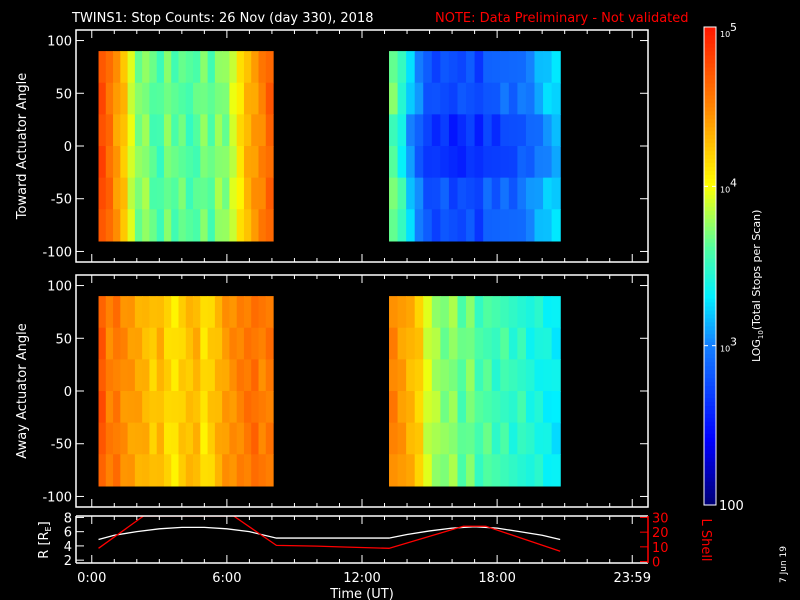 This screenshot has height=600, width=800. Describe the element at coordinates (63, 94) in the screenshot. I see `y-tick-label: 50` at that location.